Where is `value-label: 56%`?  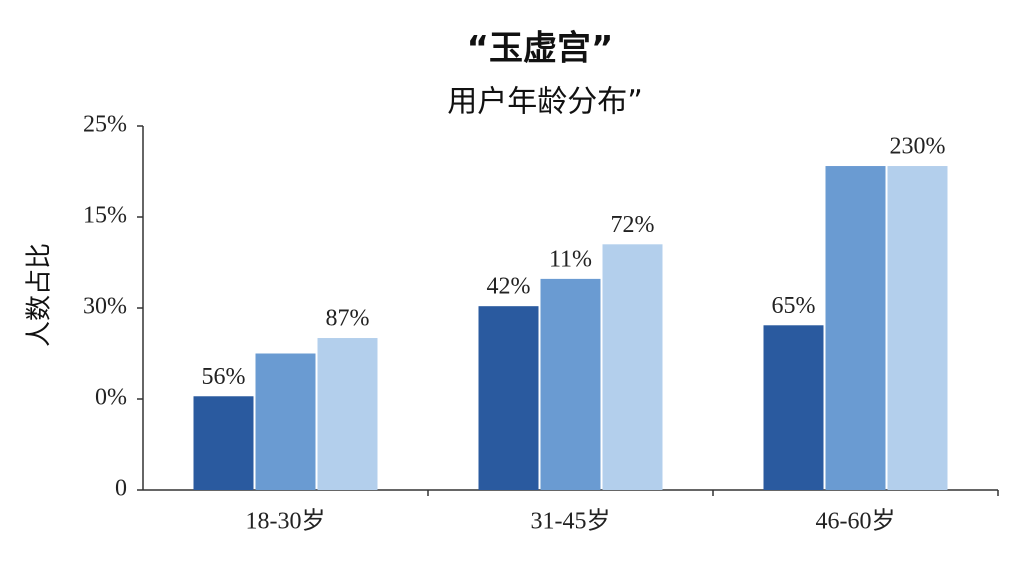 value-label: 56% is located at coordinates (224, 377).